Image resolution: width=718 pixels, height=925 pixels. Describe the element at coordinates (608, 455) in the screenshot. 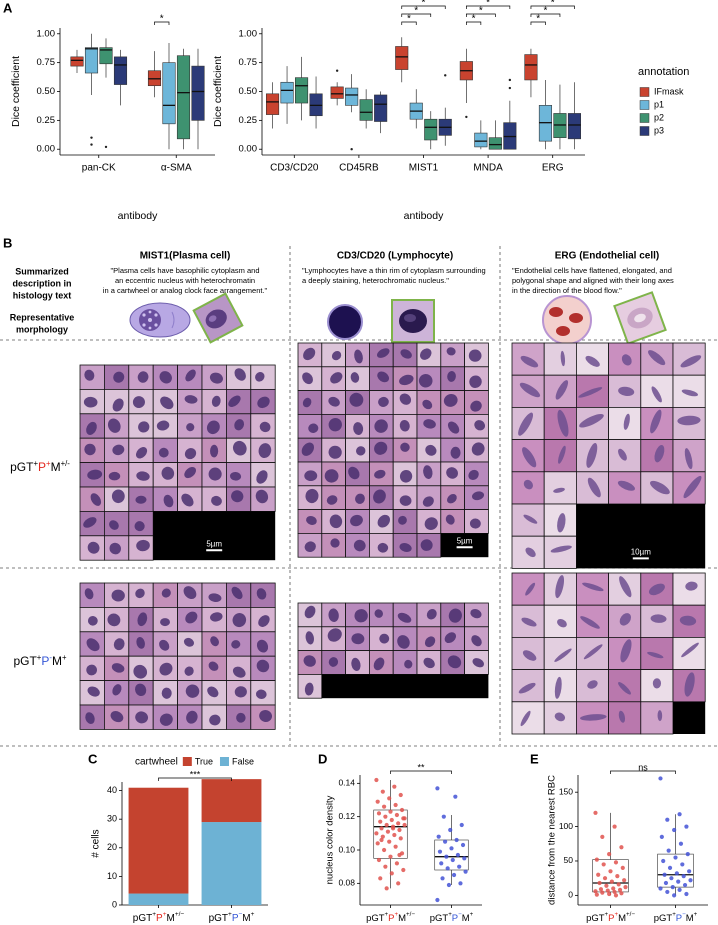

I see `histology-grid: 10µm` at that location.